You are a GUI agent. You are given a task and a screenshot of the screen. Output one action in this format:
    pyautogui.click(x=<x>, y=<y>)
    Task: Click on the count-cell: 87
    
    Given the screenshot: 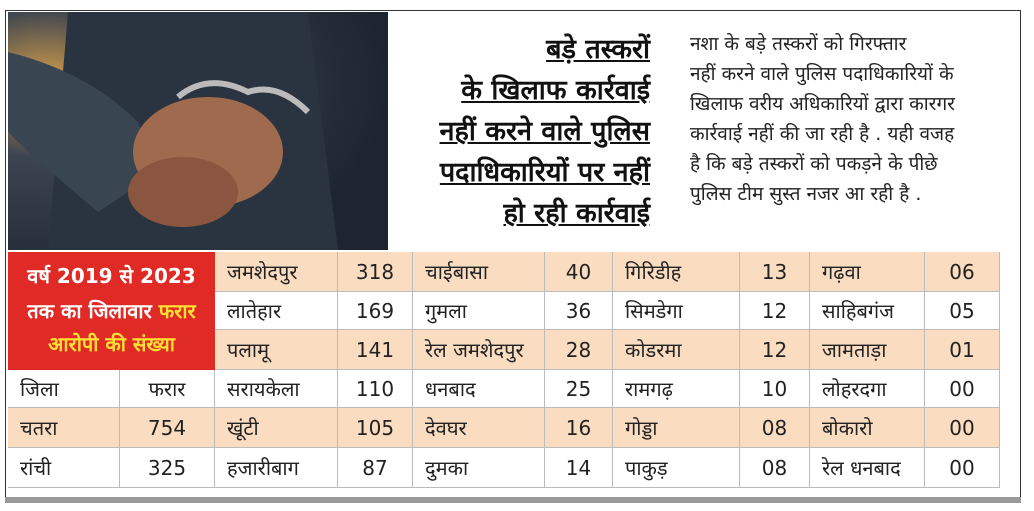 What is the action you would take?
    pyautogui.click(x=375, y=468)
    